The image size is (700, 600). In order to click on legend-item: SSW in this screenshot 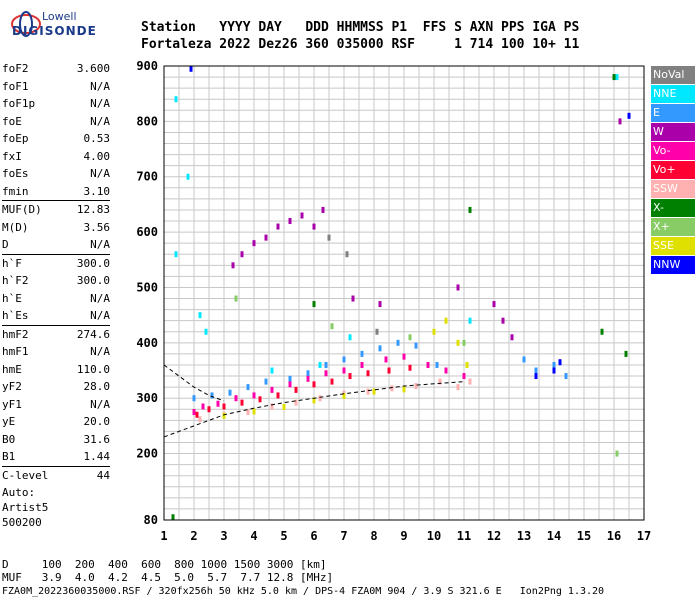, I will do `click(673, 189)`.